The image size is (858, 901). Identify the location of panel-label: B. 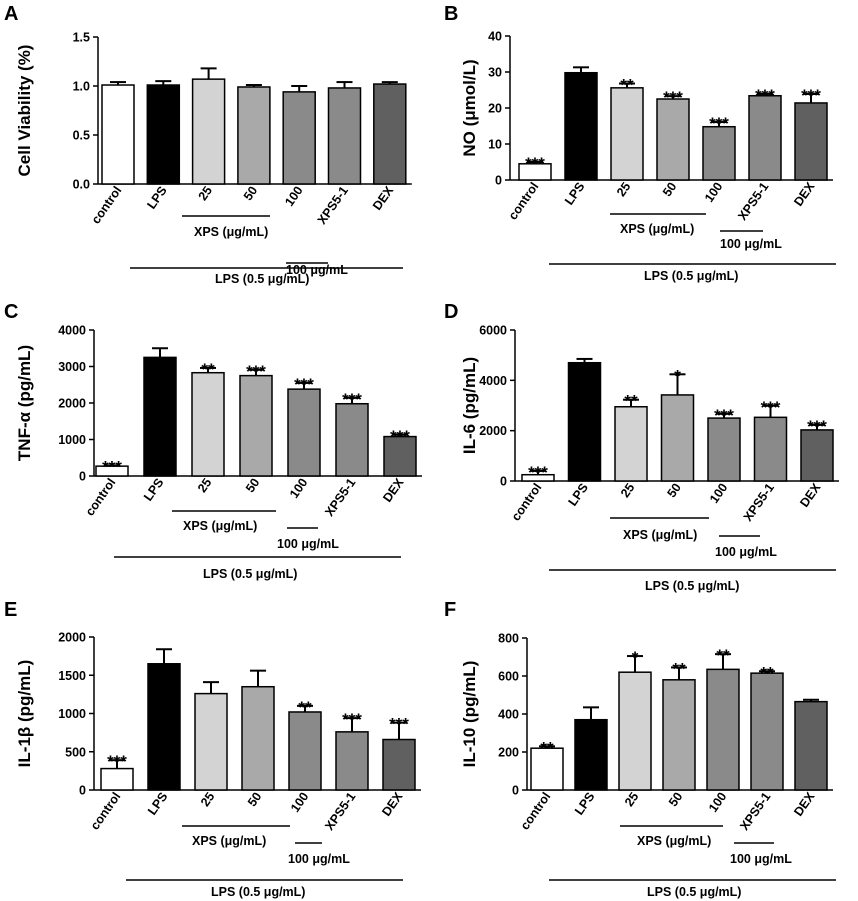
(451, 14).